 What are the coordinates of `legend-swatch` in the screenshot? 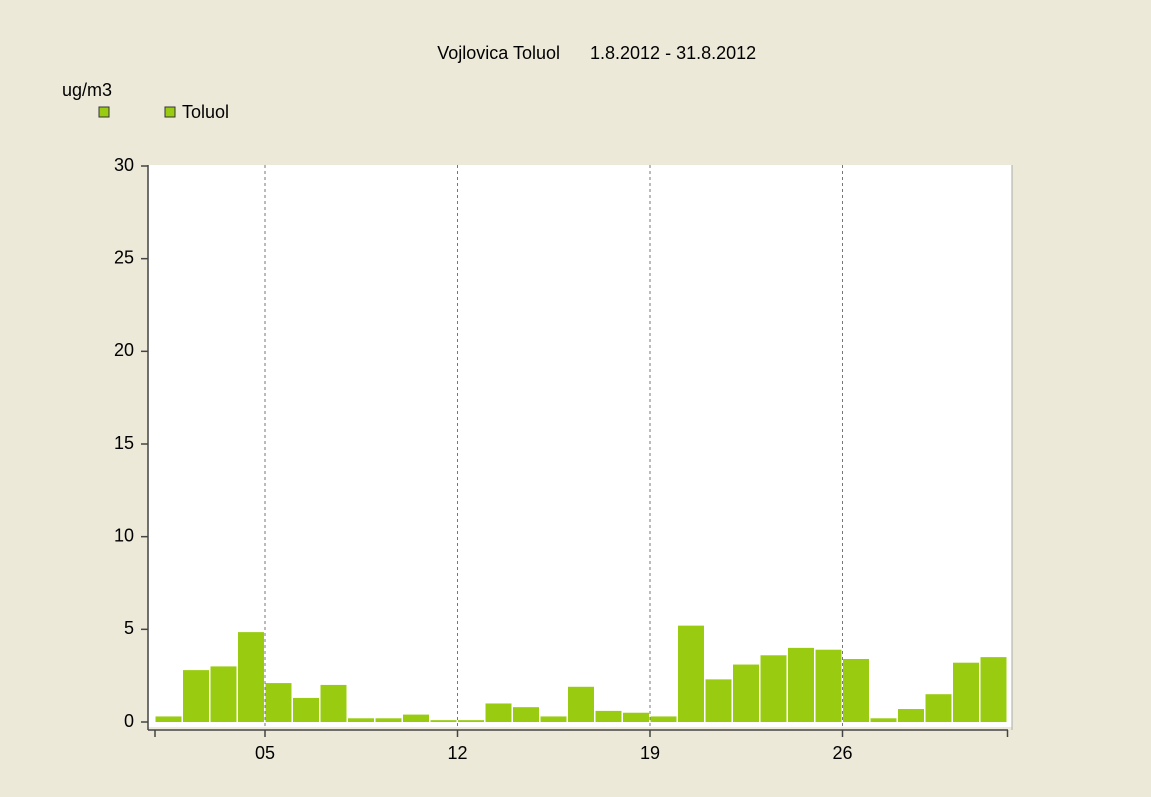 It's located at (170, 112).